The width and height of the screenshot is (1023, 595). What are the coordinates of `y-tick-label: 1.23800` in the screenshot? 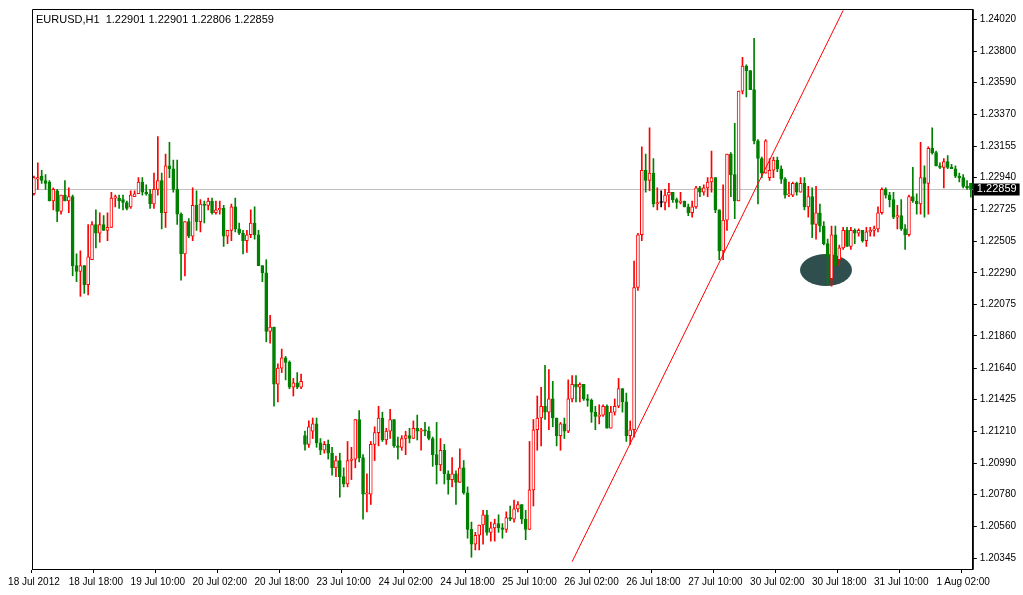 It's located at (998, 51).